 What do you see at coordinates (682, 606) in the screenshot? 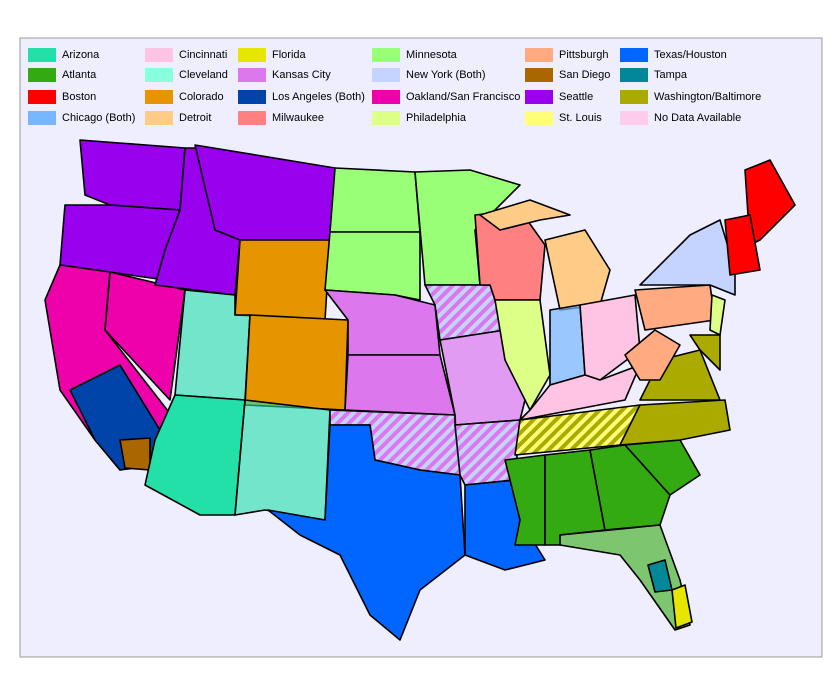
I see `south-florida` at bounding box center [682, 606].